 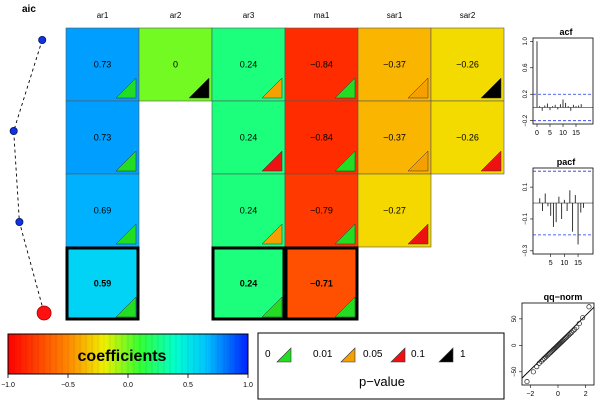 What do you see at coordinates (30, 178) in the screenshot?
I see `aic-curve` at bounding box center [30, 178].